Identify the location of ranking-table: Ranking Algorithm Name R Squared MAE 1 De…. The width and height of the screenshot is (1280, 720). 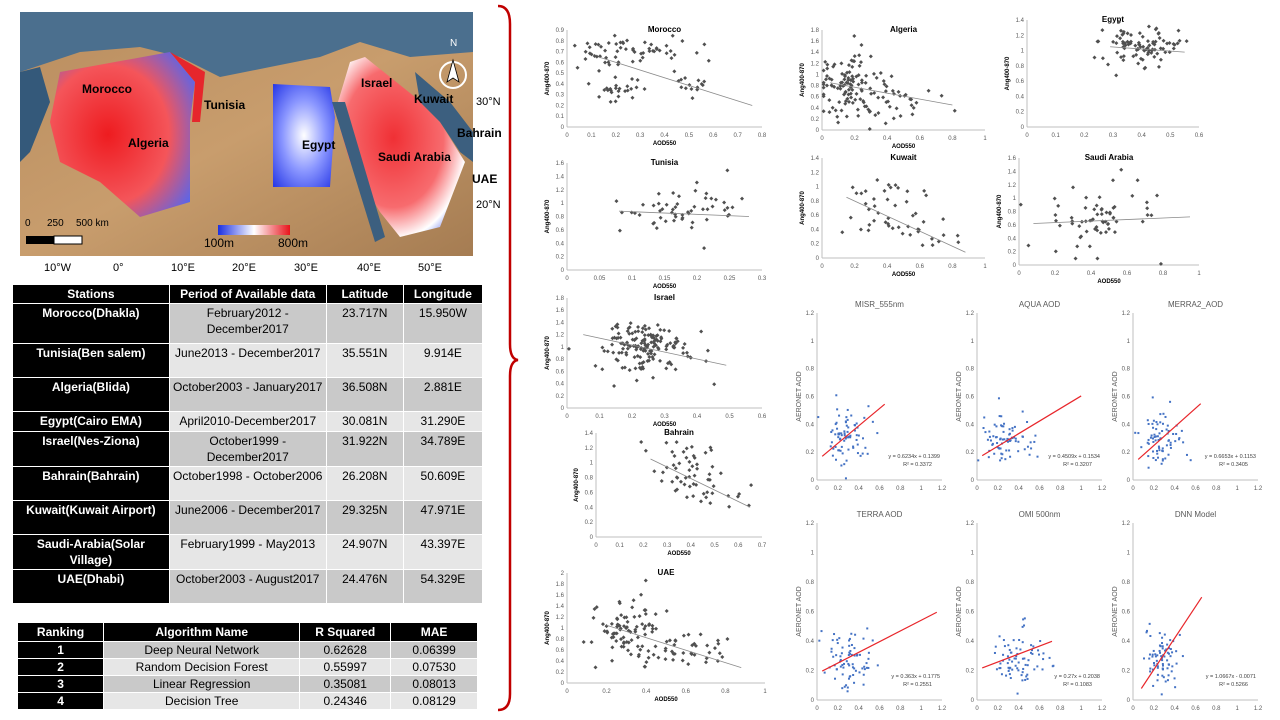
(247, 666).